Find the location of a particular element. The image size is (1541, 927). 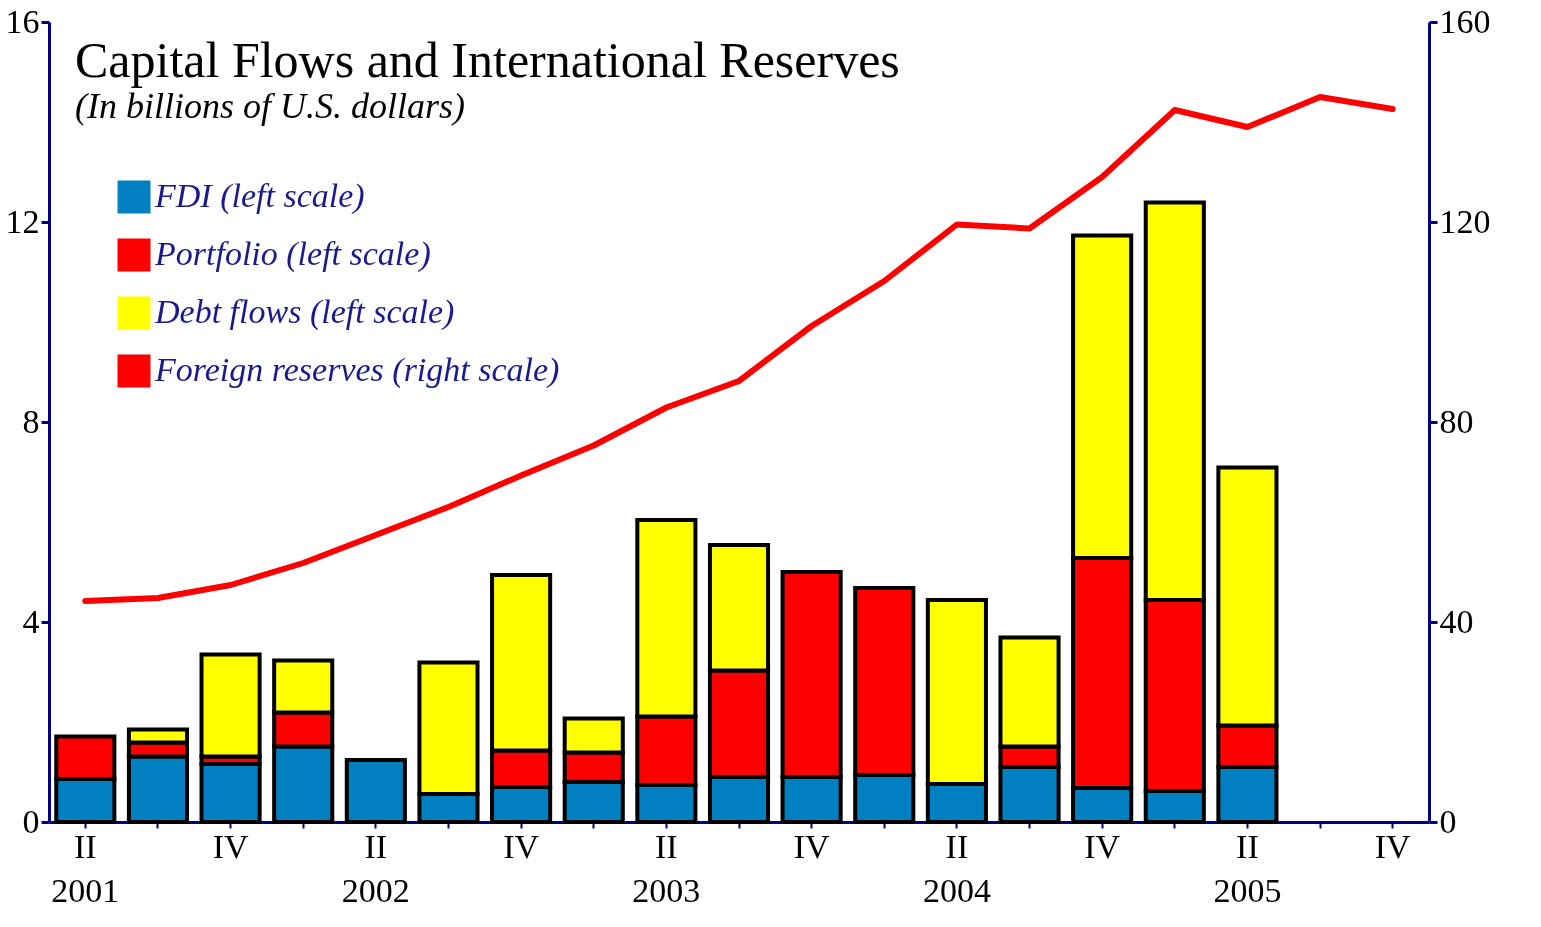

legend-label: Foreign reserves (right scale) is located at coordinates (357, 370).